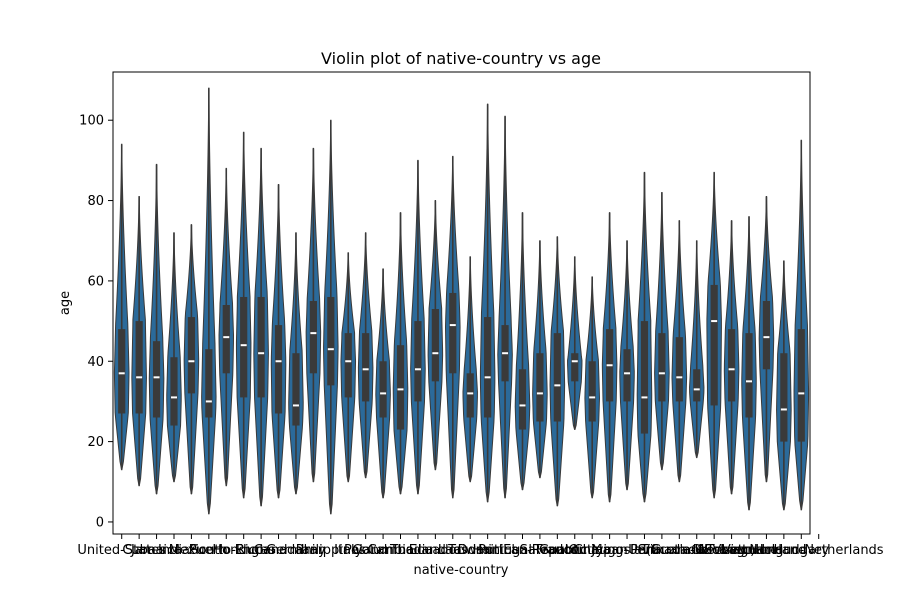 This screenshot has width=900, height=604. Describe the element at coordinates (91, 121) in the screenshot. I see `y-tick-label: 100` at that location.